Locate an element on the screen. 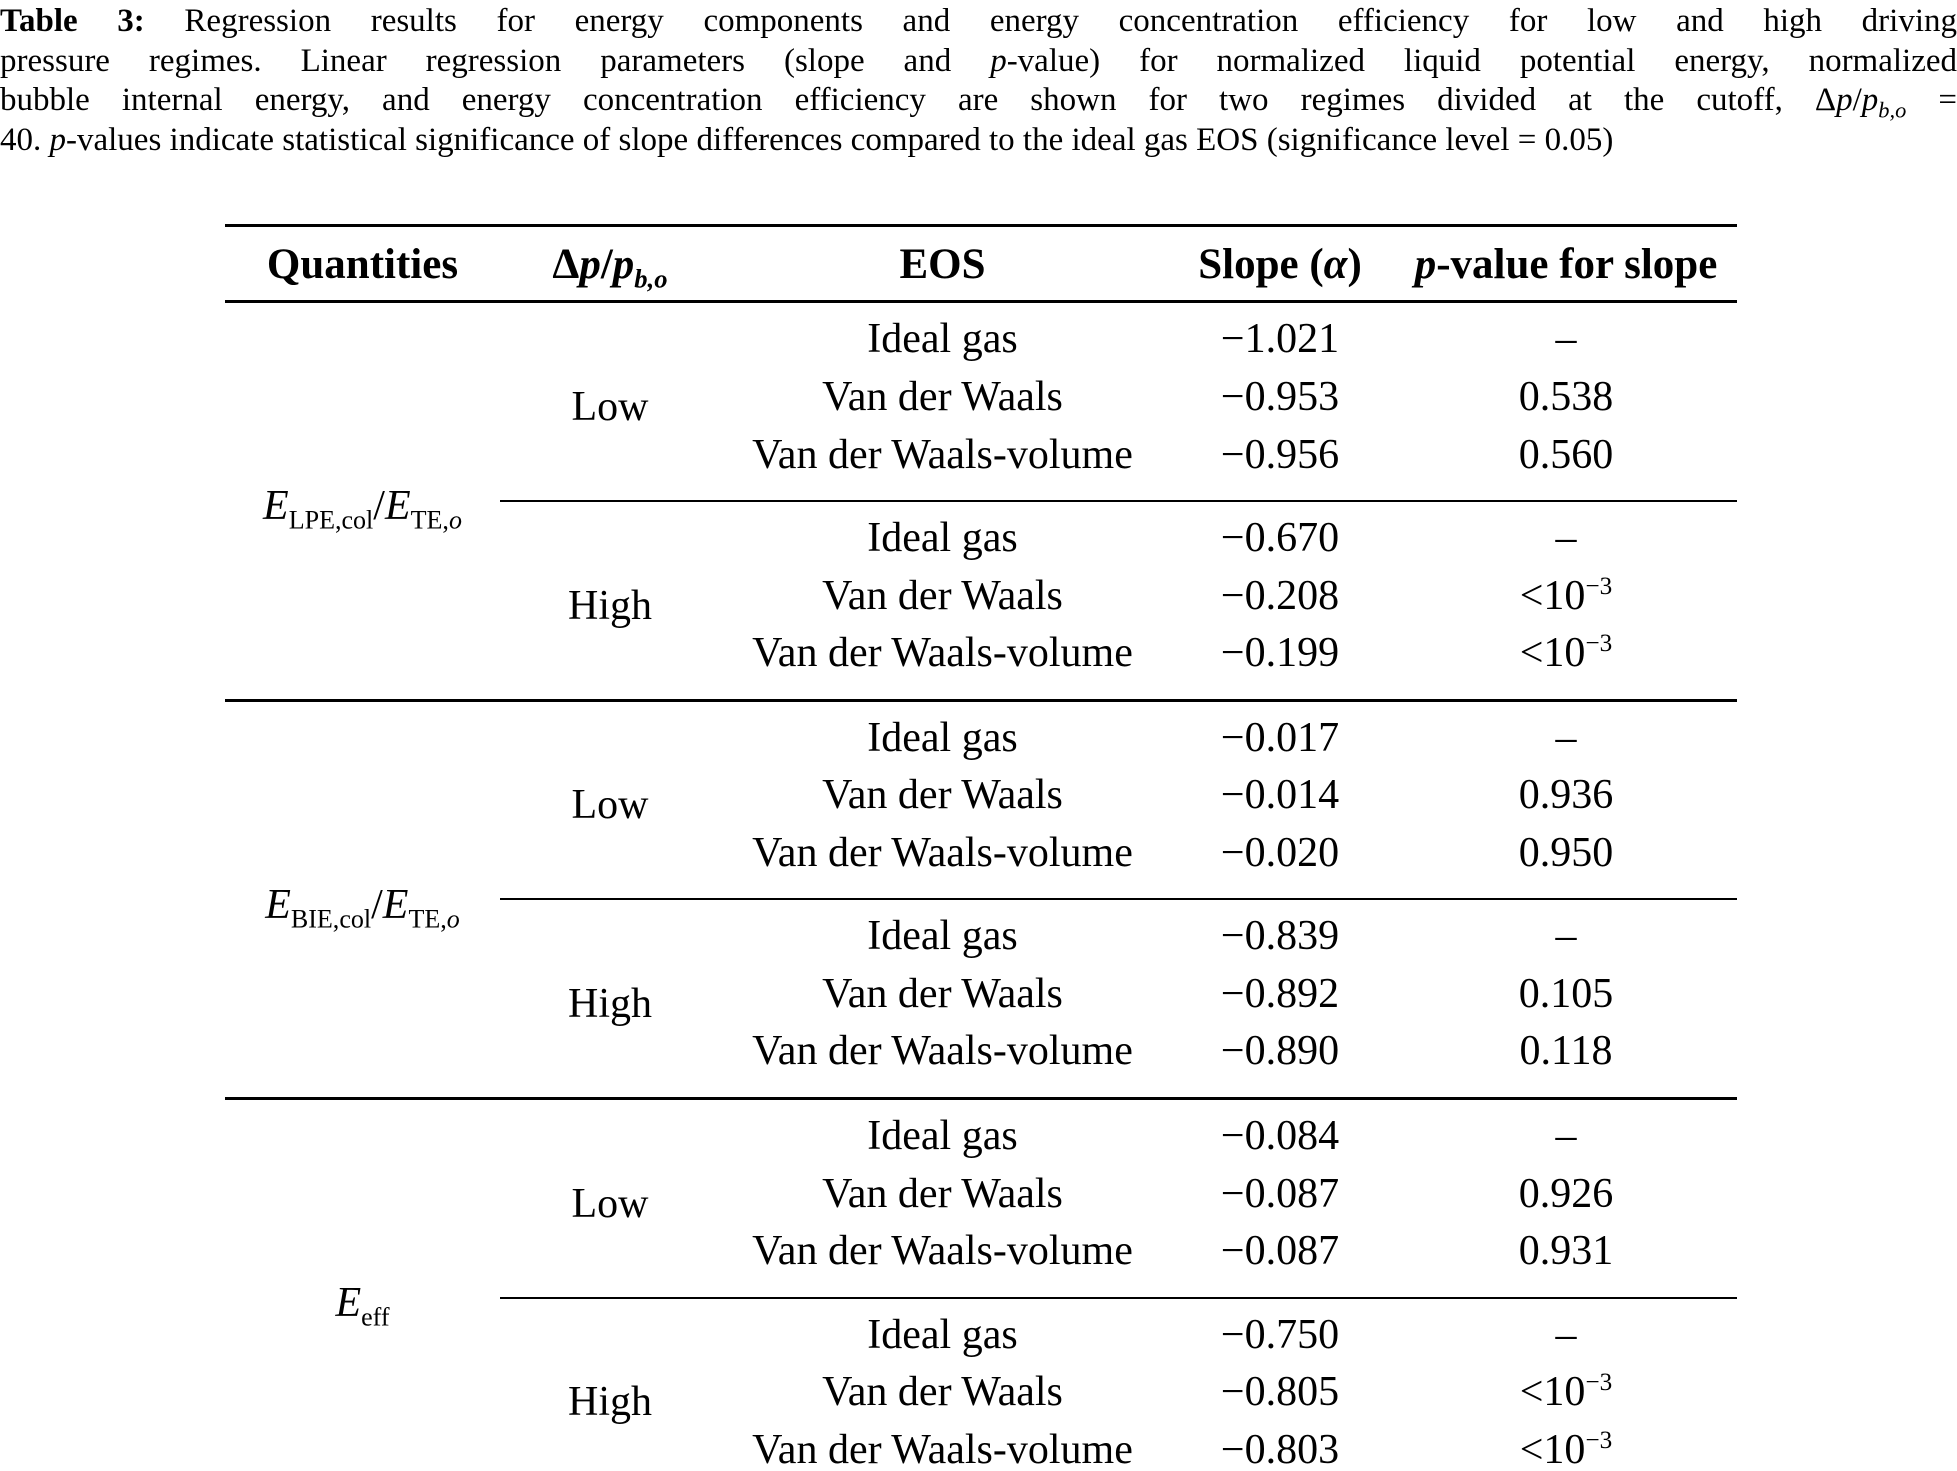 Image resolution: width=1957 pixels, height=1471 pixels. caption-p2-italic: p is located at coordinates (1870, 100).